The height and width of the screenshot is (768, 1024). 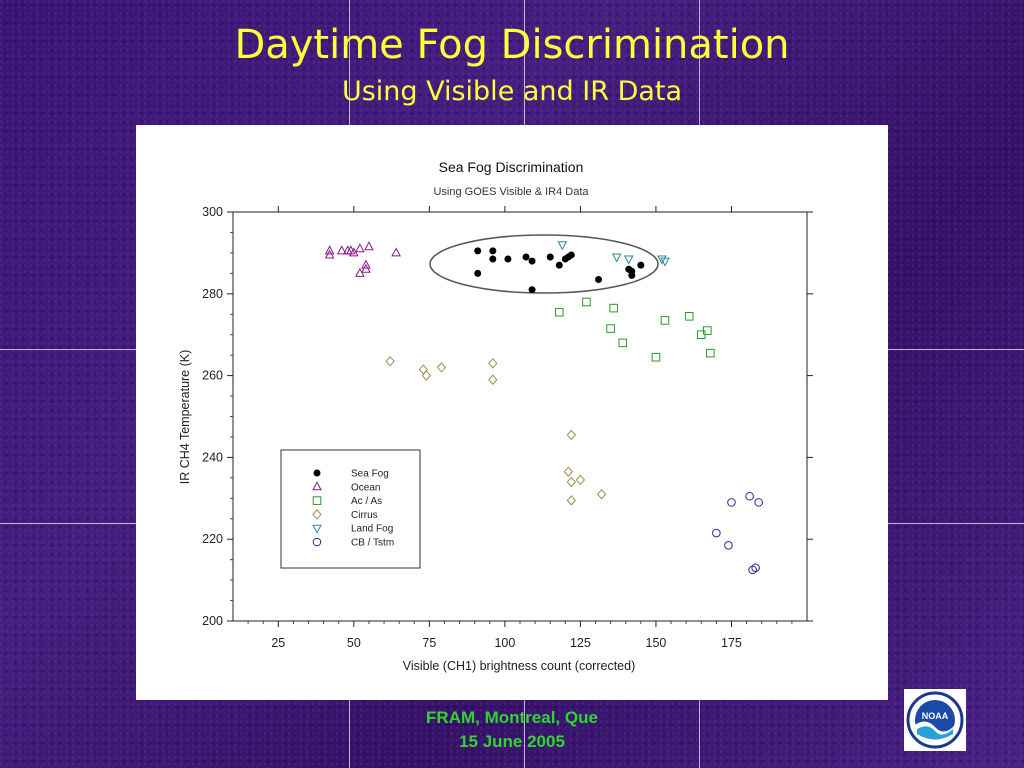 What do you see at coordinates (511, 192) in the screenshot?
I see `chart-subtitle: Using GOES Visible & IR4 Data` at bounding box center [511, 192].